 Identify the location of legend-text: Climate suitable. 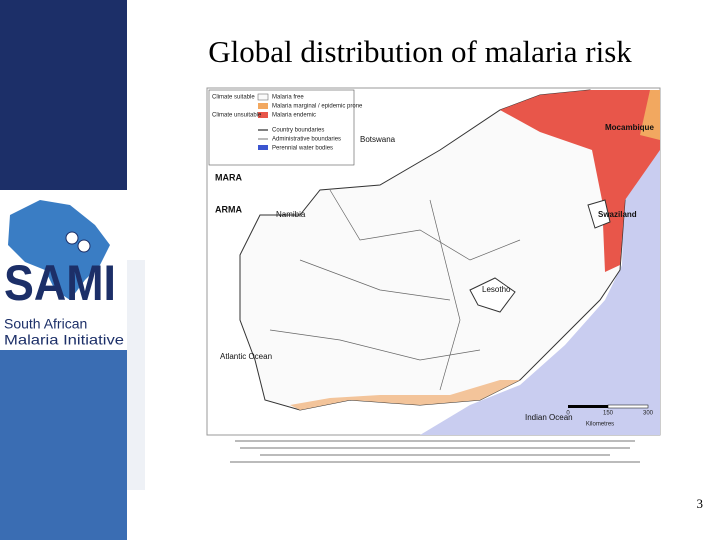
(233, 98).